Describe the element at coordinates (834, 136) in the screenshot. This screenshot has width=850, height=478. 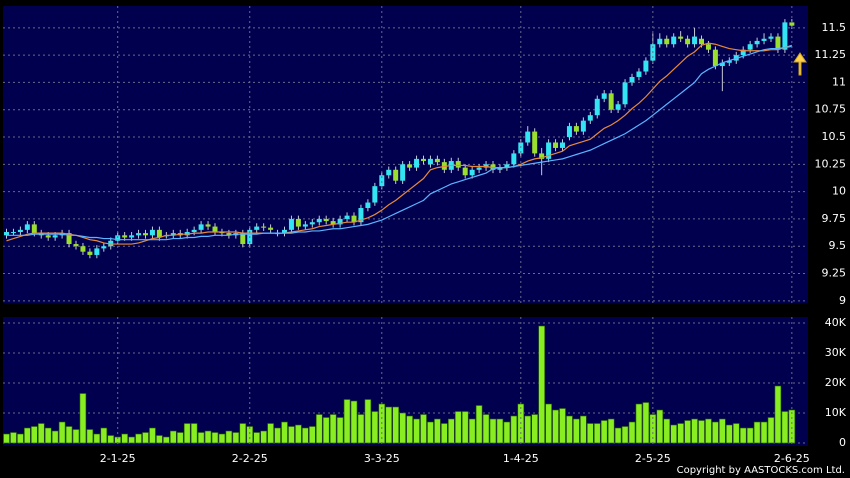
I see `y-tick-label: 10.5` at that location.